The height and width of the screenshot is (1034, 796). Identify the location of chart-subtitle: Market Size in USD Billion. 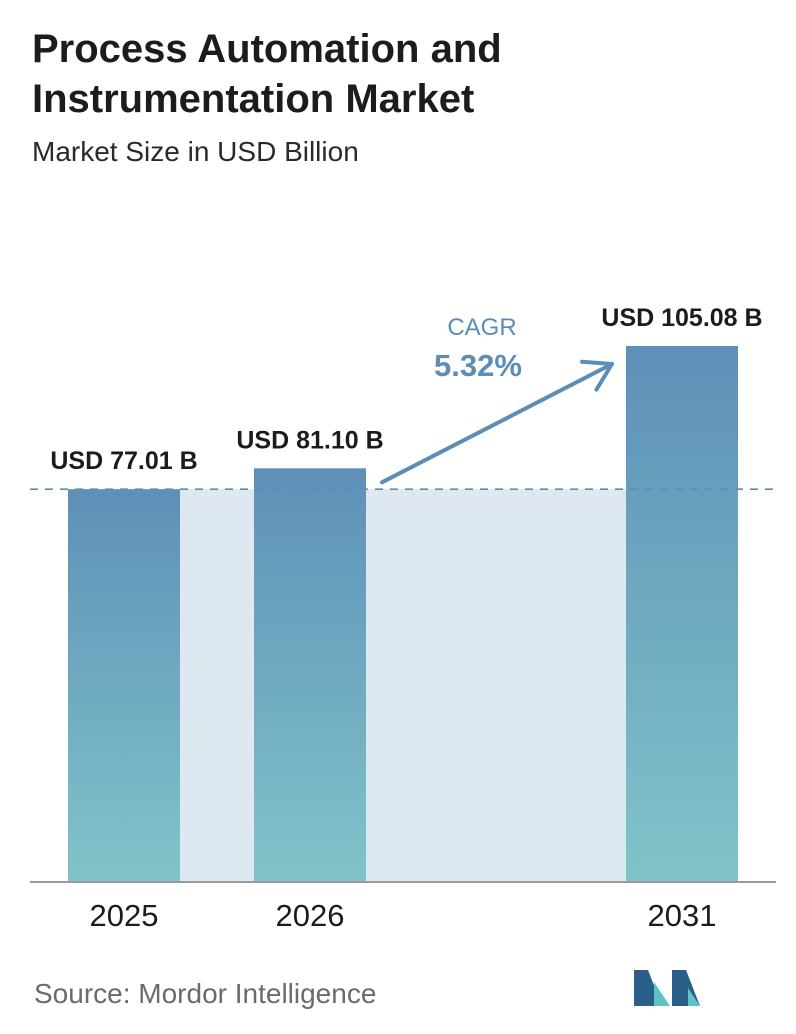
(195, 151).